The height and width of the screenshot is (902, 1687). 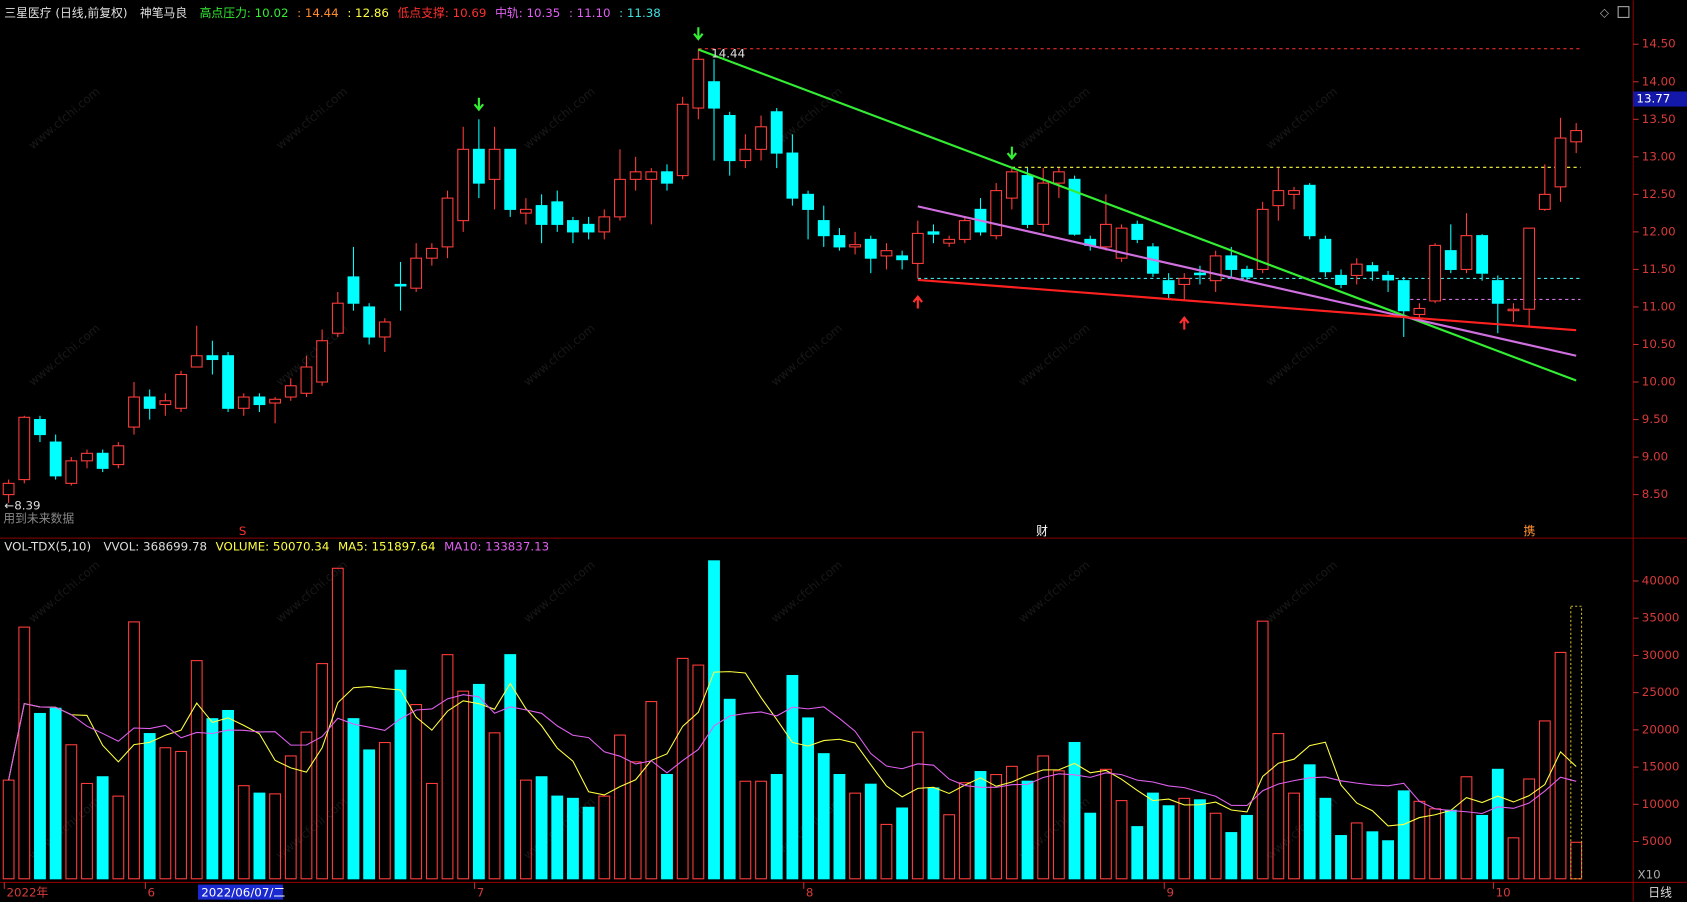 I want to click on y-tick-label: 12.50, so click(x=1659, y=194).